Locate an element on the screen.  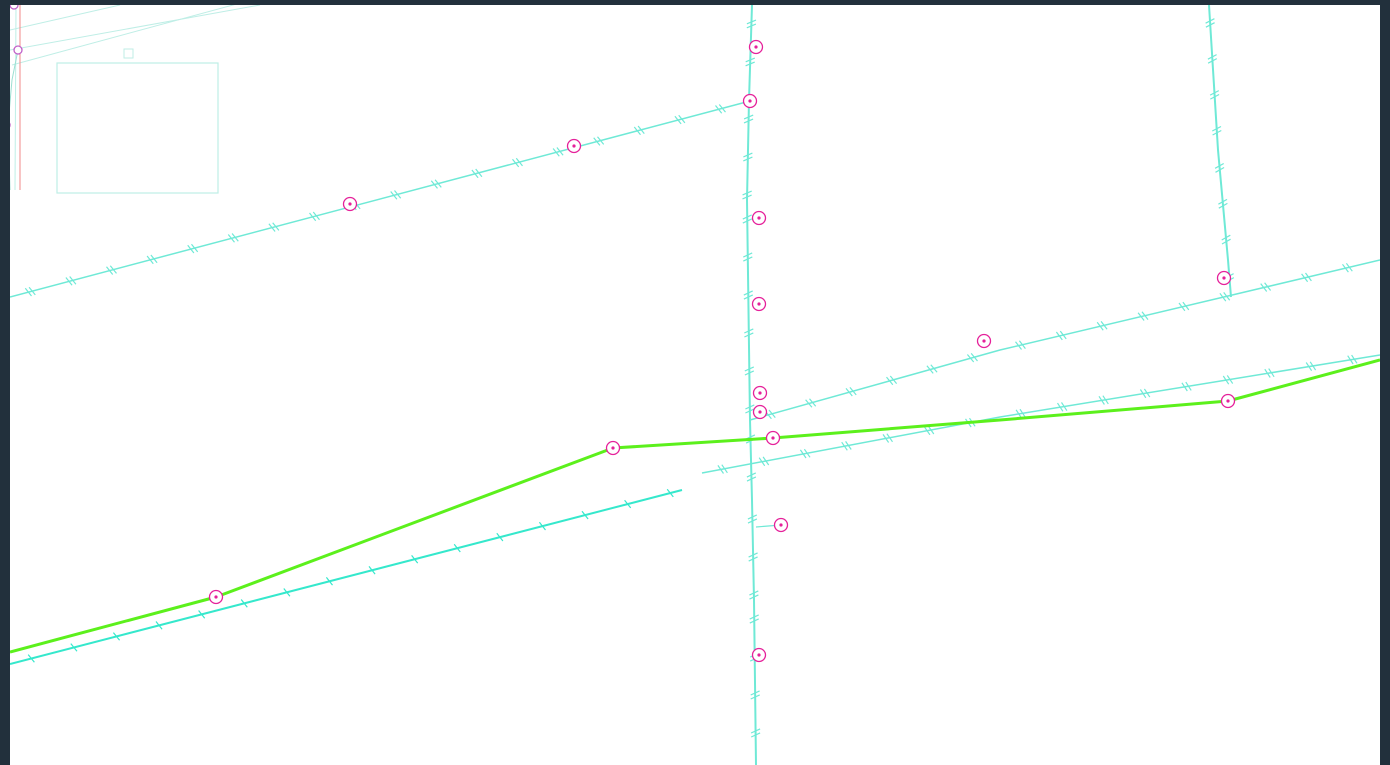
hedge-line-east-upper is located at coordinates (1064, 340).